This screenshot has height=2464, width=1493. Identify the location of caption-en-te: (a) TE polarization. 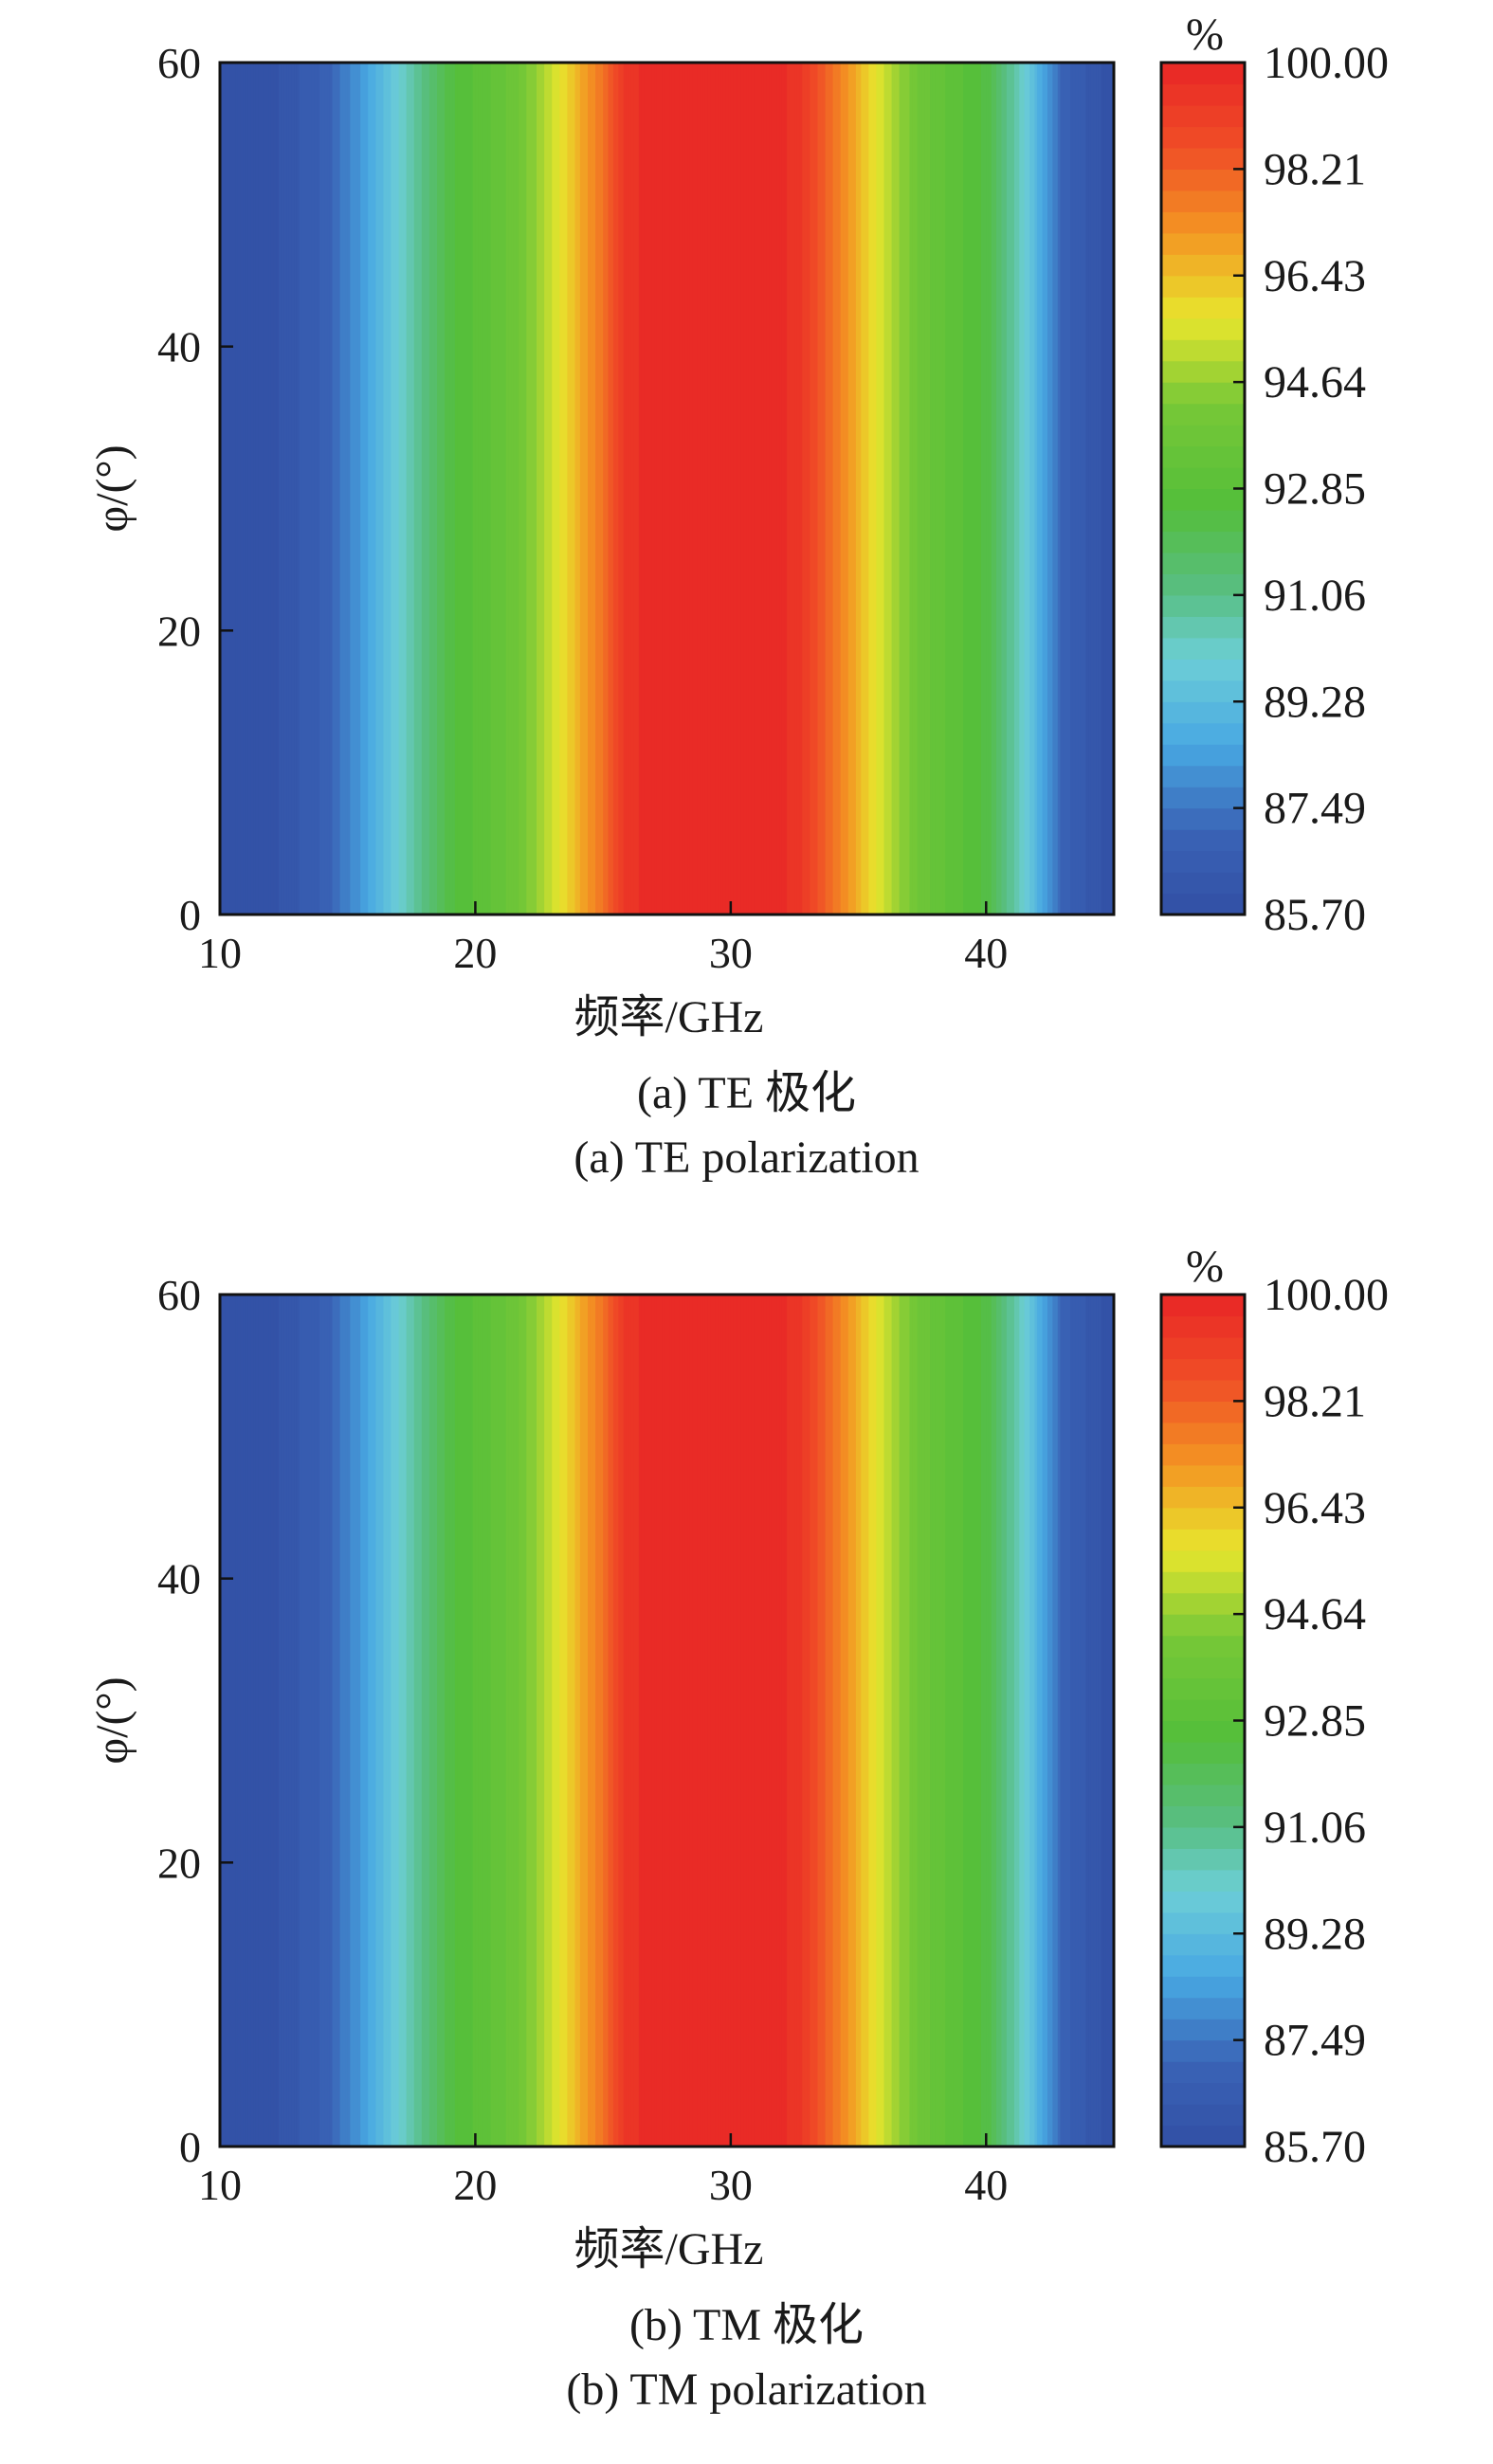
(746, 1157).